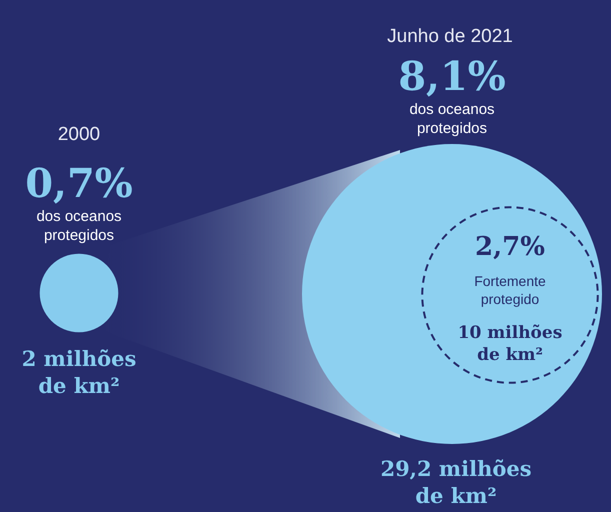 The image size is (611, 512). What do you see at coordinates (79, 134) in the screenshot?
I see `category-label: 2000` at bounding box center [79, 134].